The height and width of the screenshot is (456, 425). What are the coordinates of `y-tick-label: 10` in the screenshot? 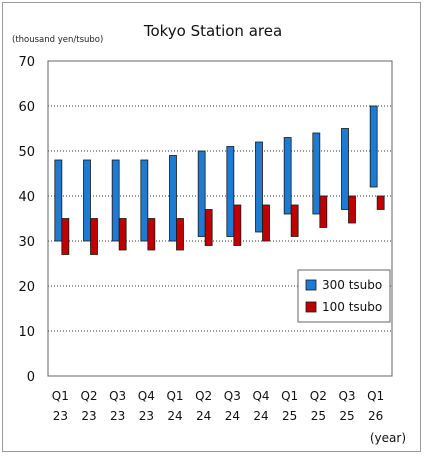 It's located at (26, 332).